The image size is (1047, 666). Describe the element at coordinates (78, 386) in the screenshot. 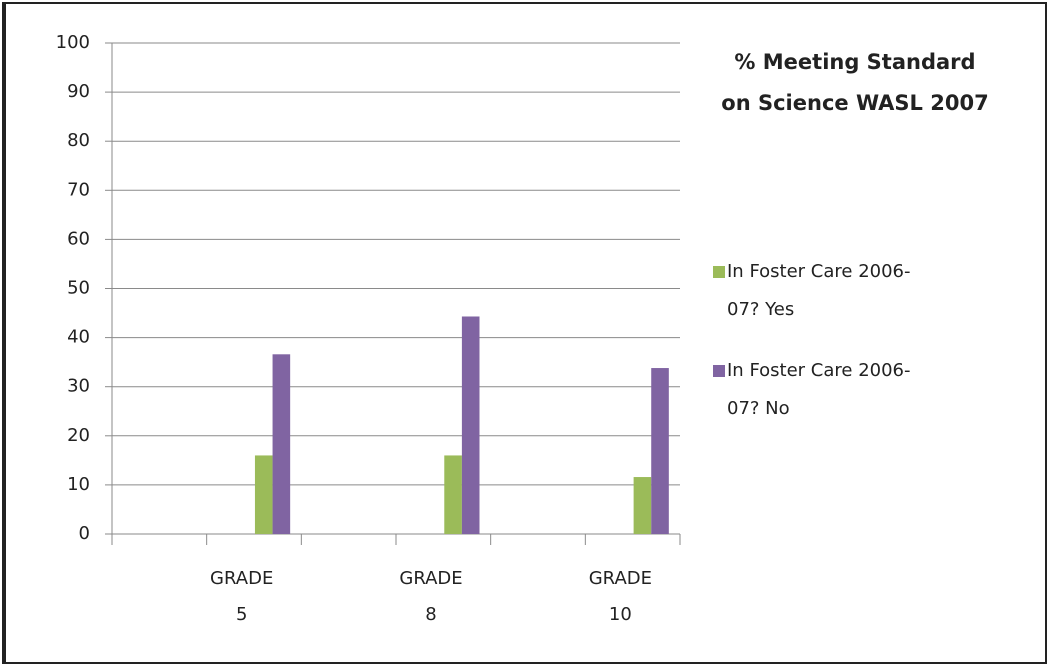

I see `y-tick-label: 30` at that location.